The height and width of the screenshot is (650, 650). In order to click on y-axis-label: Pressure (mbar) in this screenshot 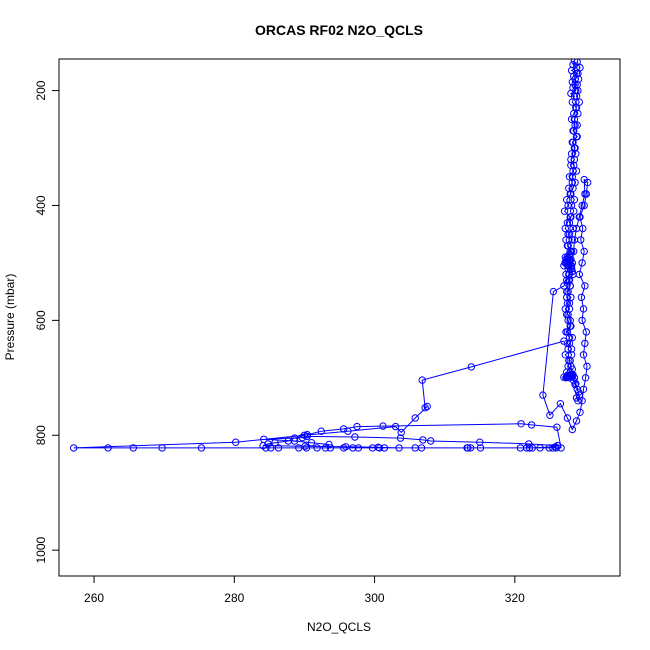, I will do `click(10, 317)`.